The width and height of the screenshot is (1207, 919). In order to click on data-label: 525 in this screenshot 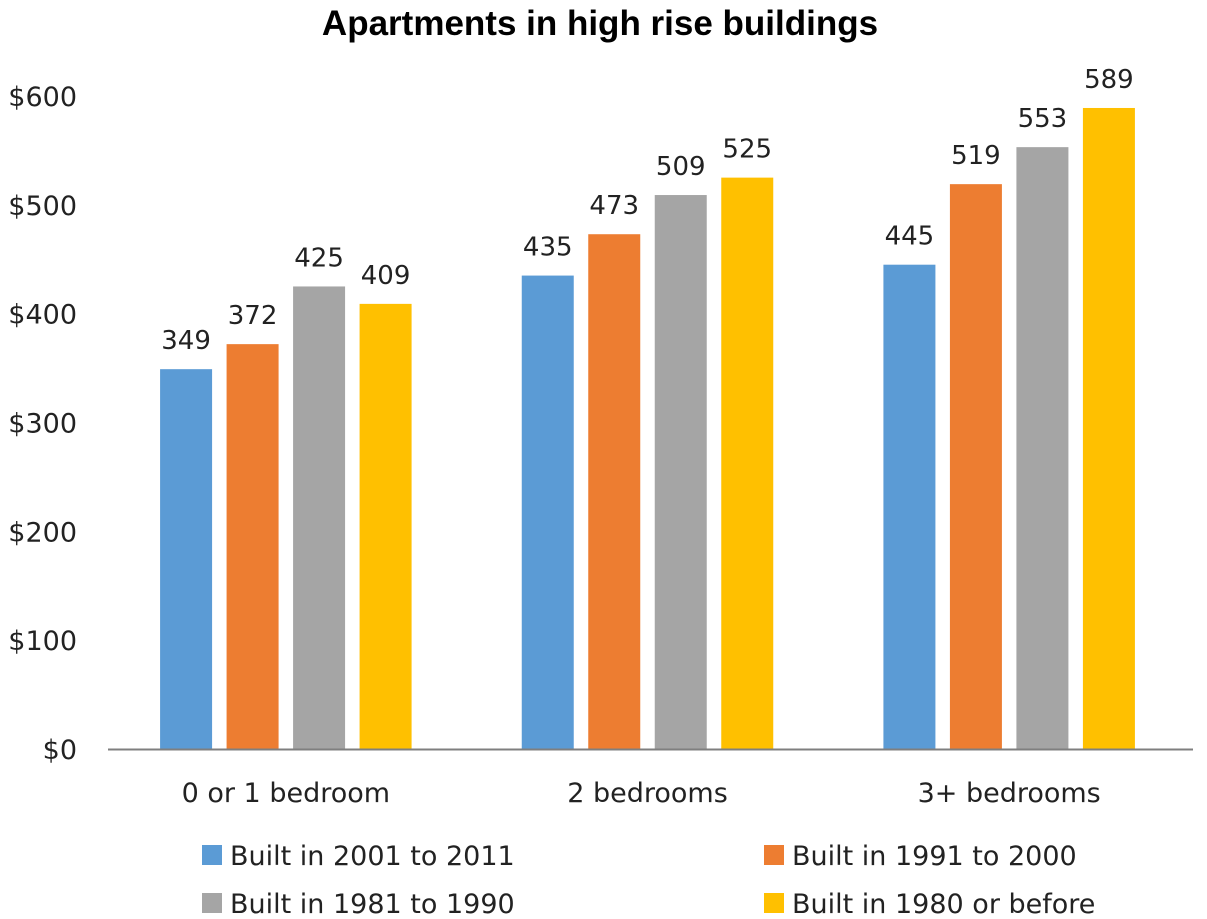, I will do `click(747, 150)`.